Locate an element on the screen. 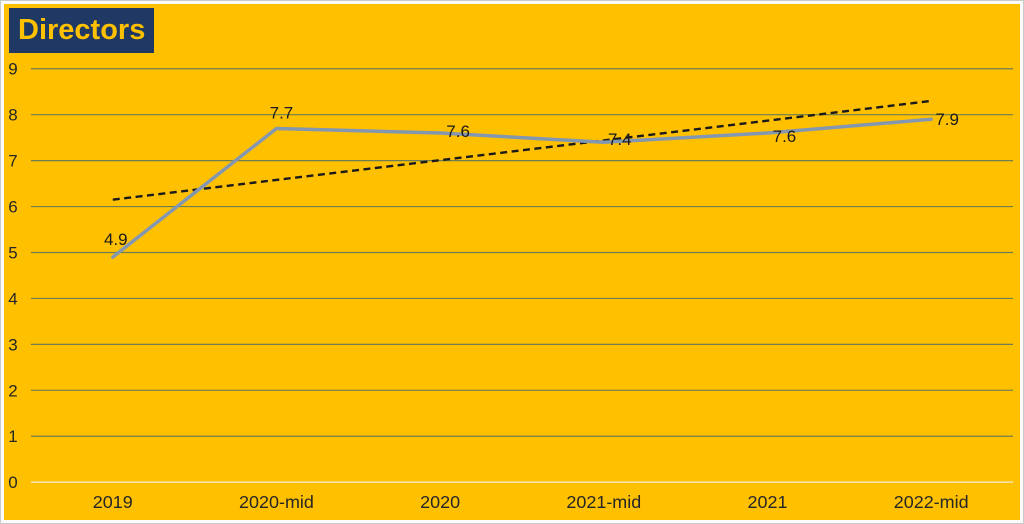 The width and height of the screenshot is (1024, 524). y-tick-label: 5 is located at coordinates (12, 252).